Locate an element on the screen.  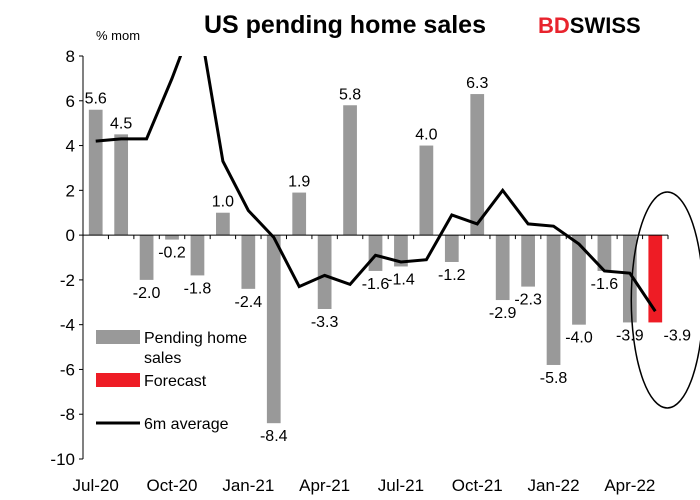
chart-title: US pending home sales is located at coordinates (345, 25).